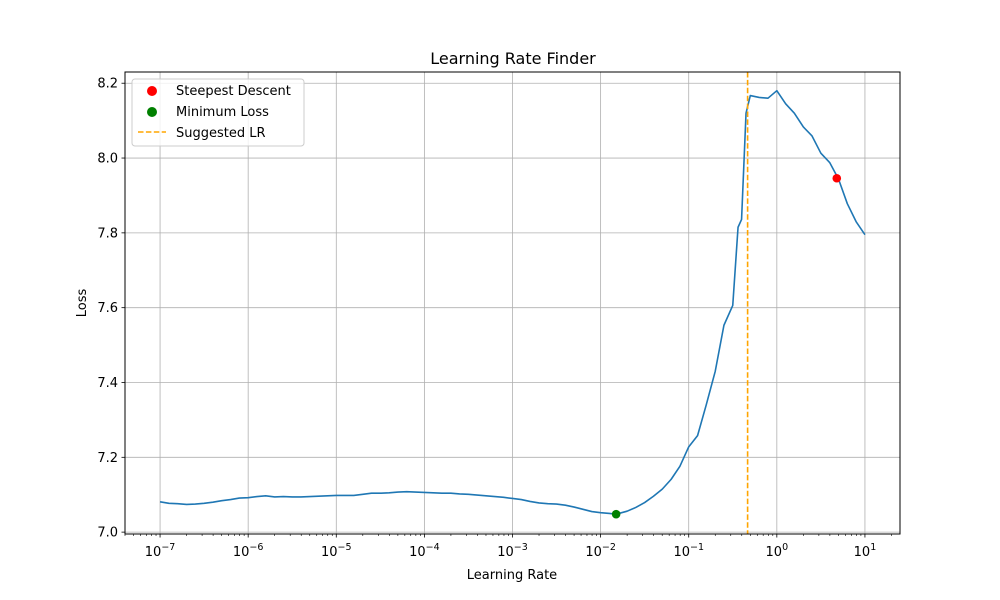  Describe the element at coordinates (233, 91) in the screenshot. I see `legend-steepest-descent-label: Steepest Descent` at that location.